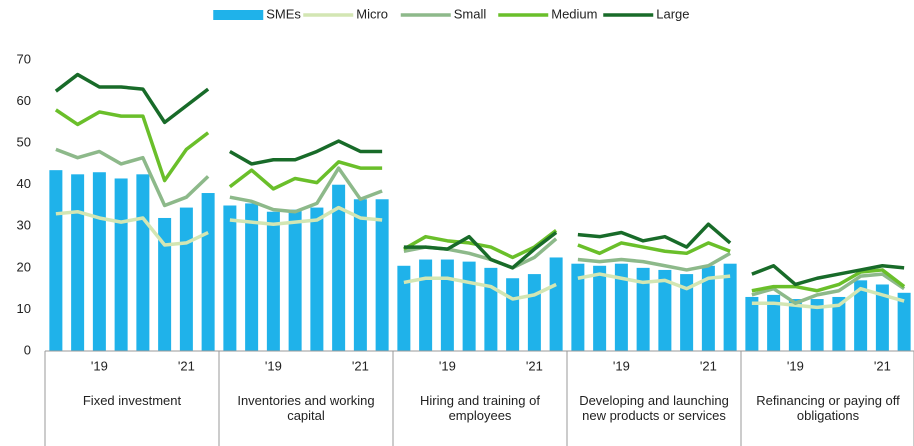  Describe the element at coordinates (574, 13) in the screenshot. I see `legend-label: Medium` at that location.